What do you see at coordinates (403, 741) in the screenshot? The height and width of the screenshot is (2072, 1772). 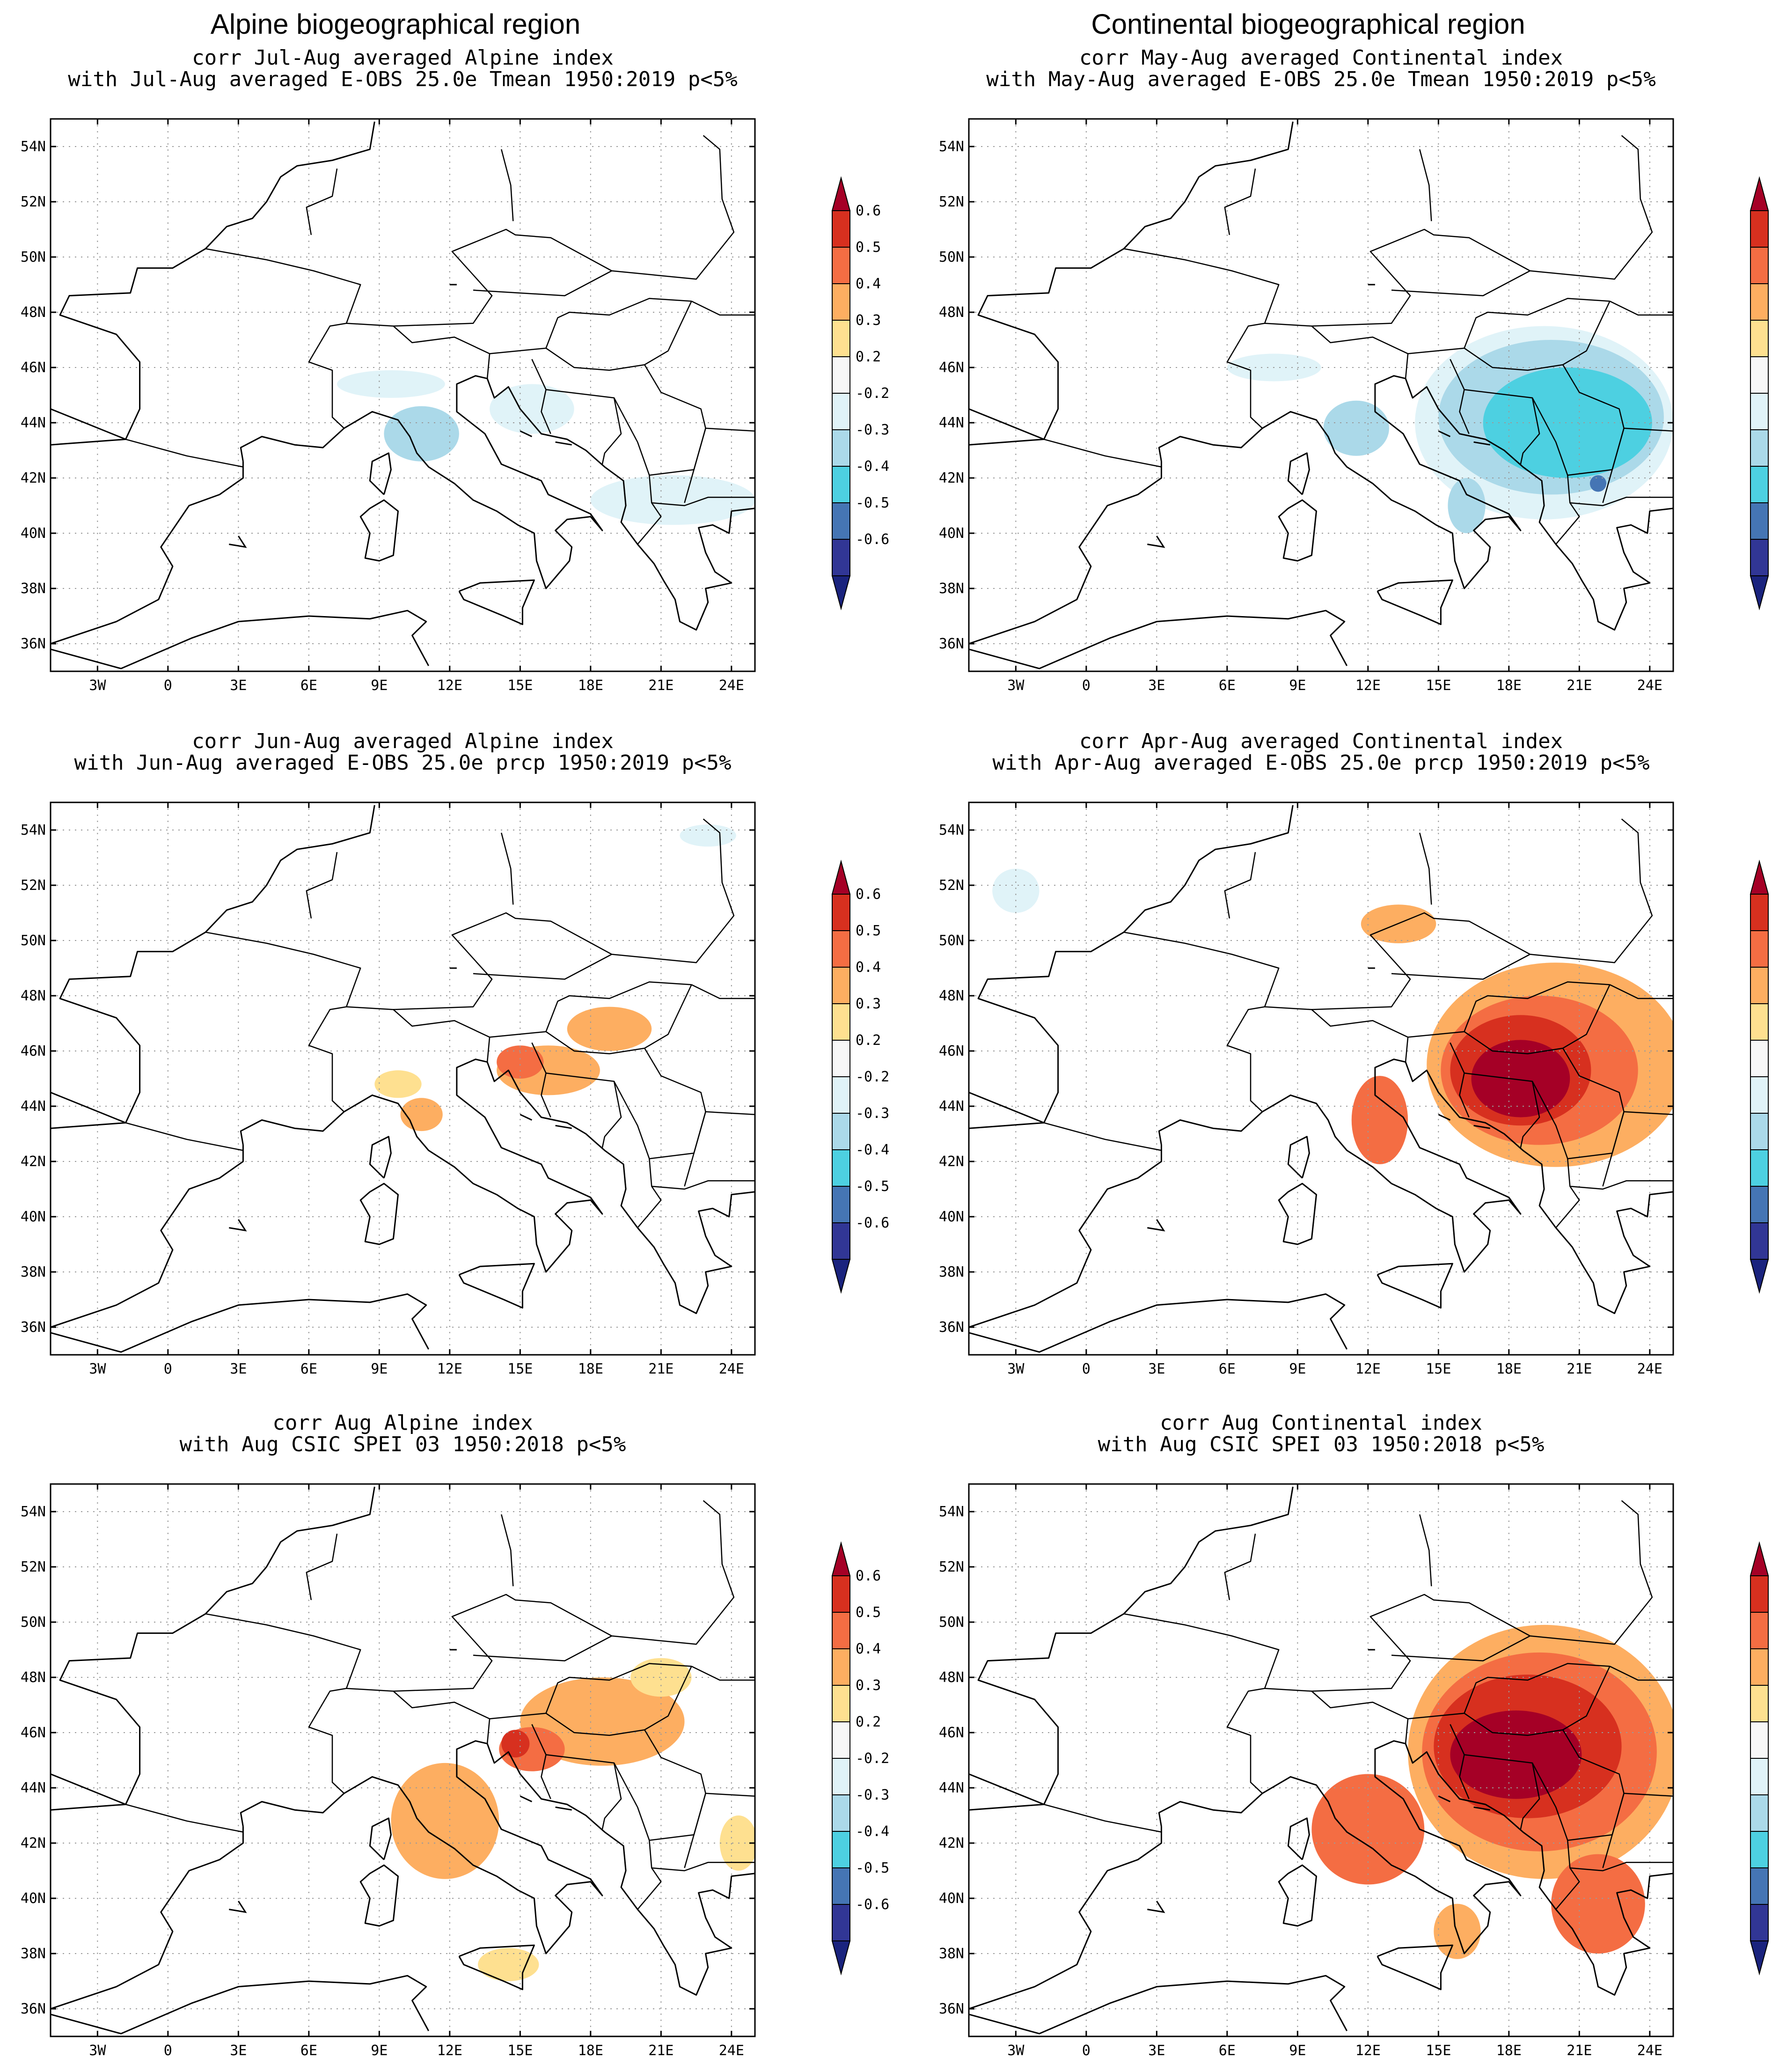 I see `panel-title-line1: corr Jun-Aug averaged Alpine index` at bounding box center [403, 741].